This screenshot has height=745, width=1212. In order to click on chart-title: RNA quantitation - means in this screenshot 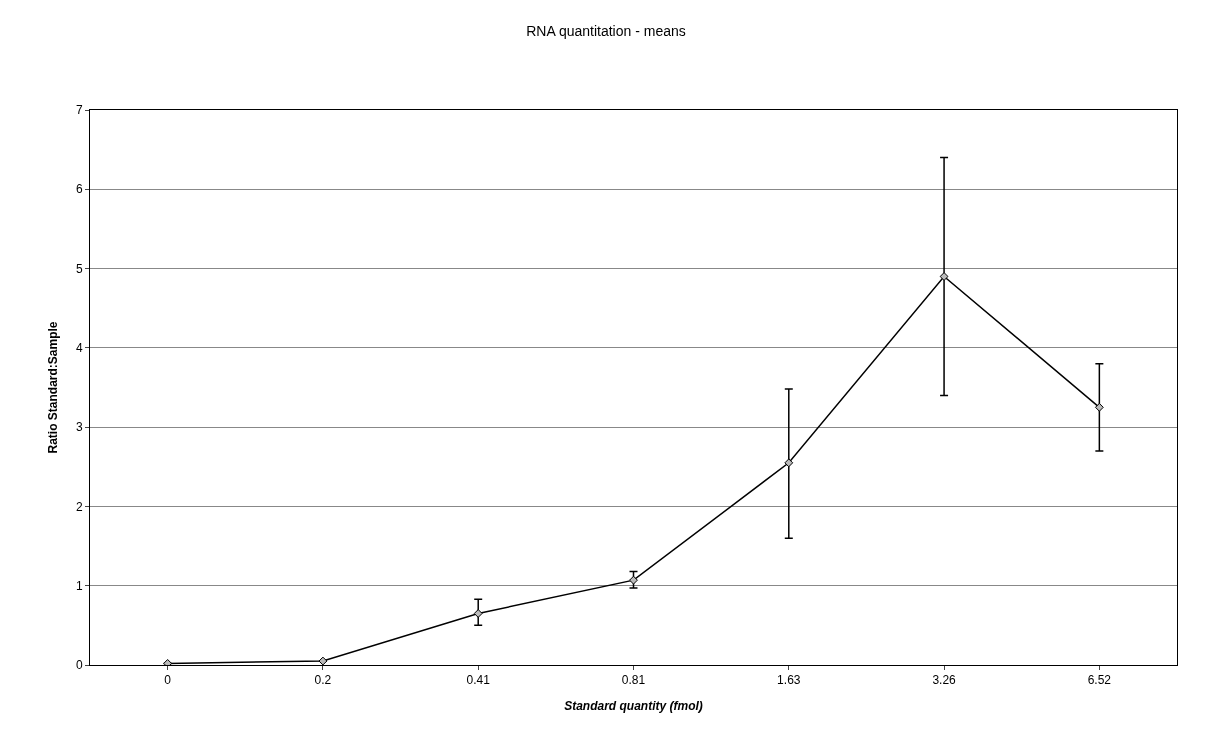, I will do `click(606, 30)`.